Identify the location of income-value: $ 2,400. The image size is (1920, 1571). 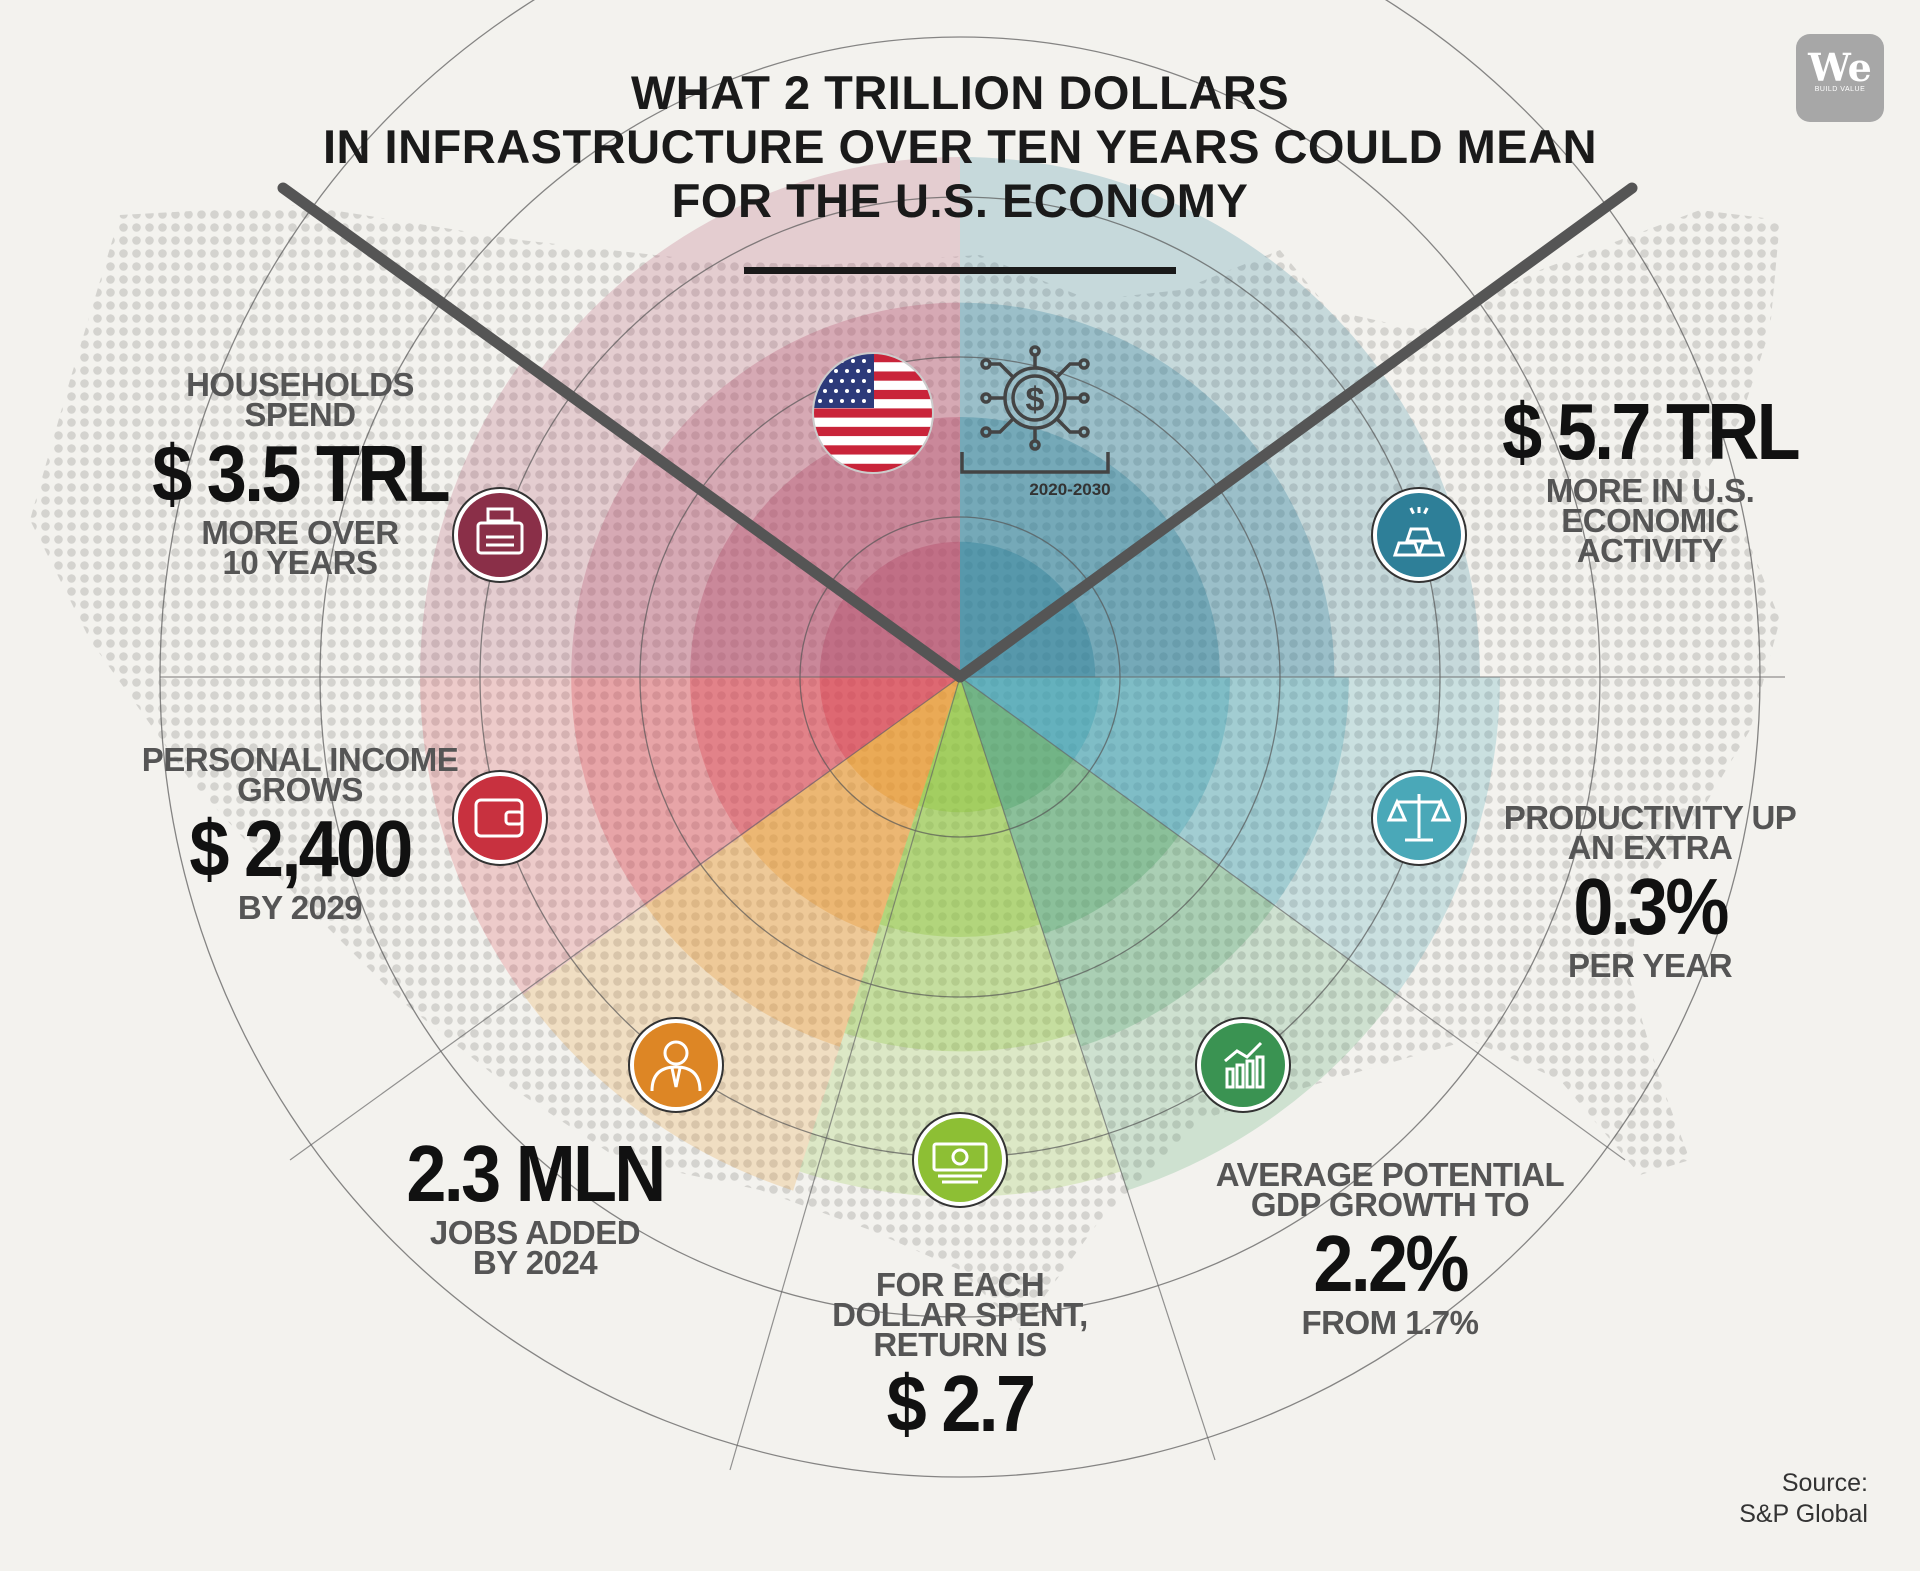
(301, 848).